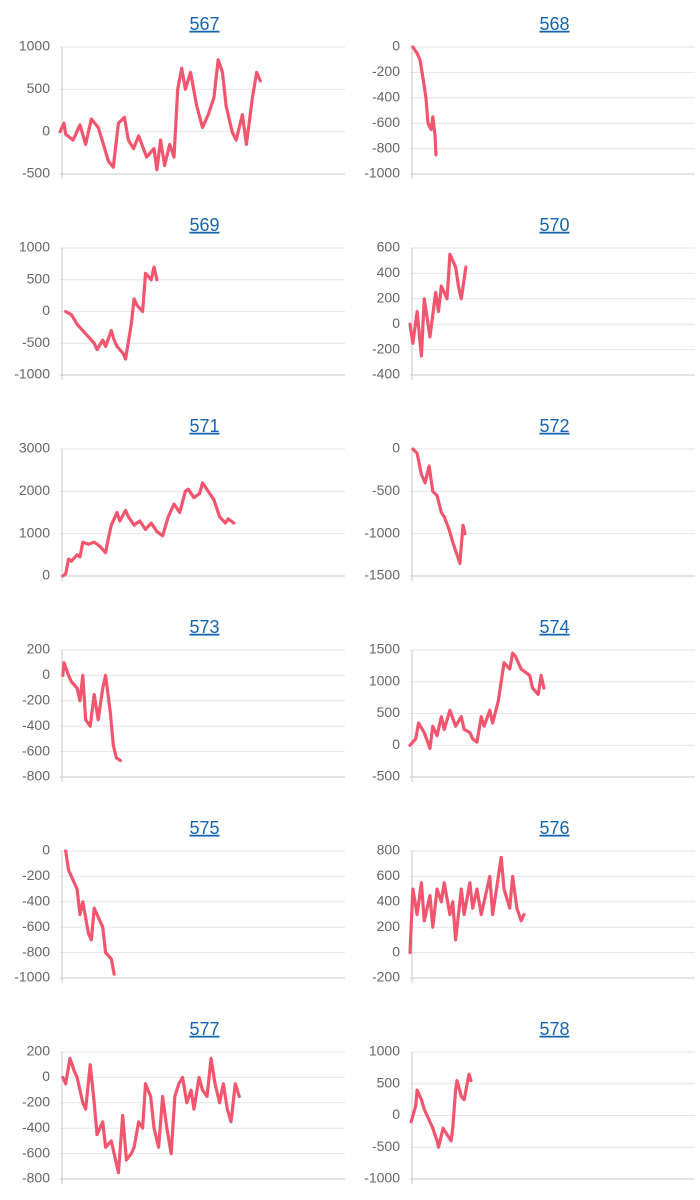 The image size is (700, 1200). What do you see at coordinates (384, 649) in the screenshot?
I see `y-tick-label: 1500` at bounding box center [384, 649].